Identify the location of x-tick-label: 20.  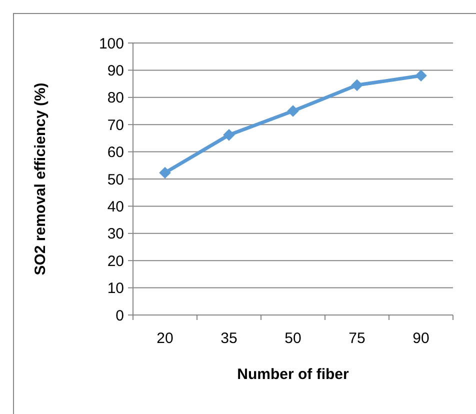
(165, 338).